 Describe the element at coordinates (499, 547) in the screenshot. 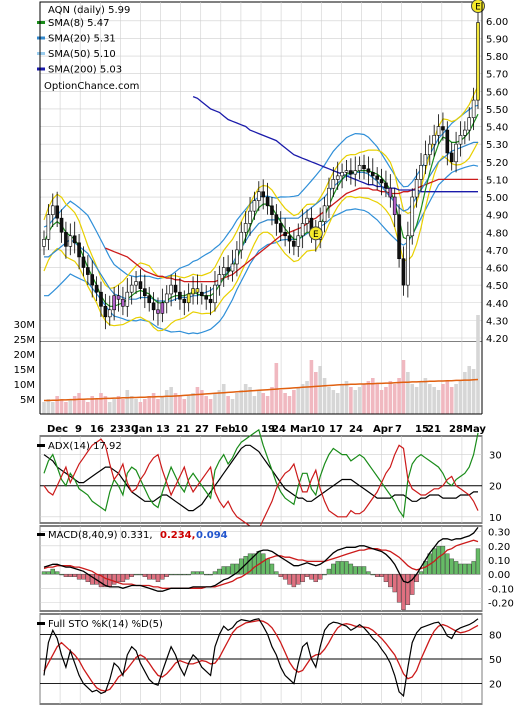

I see `macd-ytick-label: 0.20` at that location.